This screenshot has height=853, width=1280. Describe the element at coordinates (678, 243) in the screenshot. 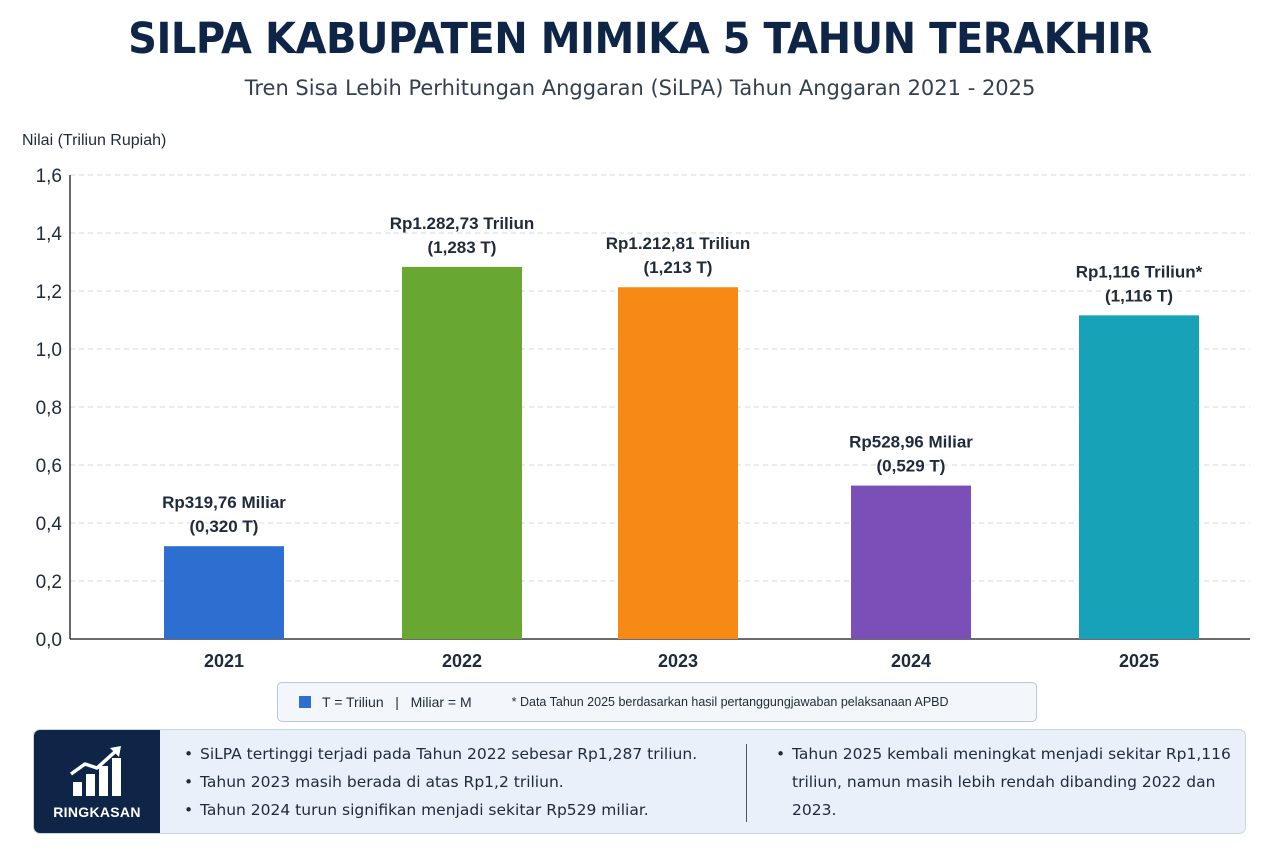

I see `data-label: Rp1.212,81 Triliun` at that location.